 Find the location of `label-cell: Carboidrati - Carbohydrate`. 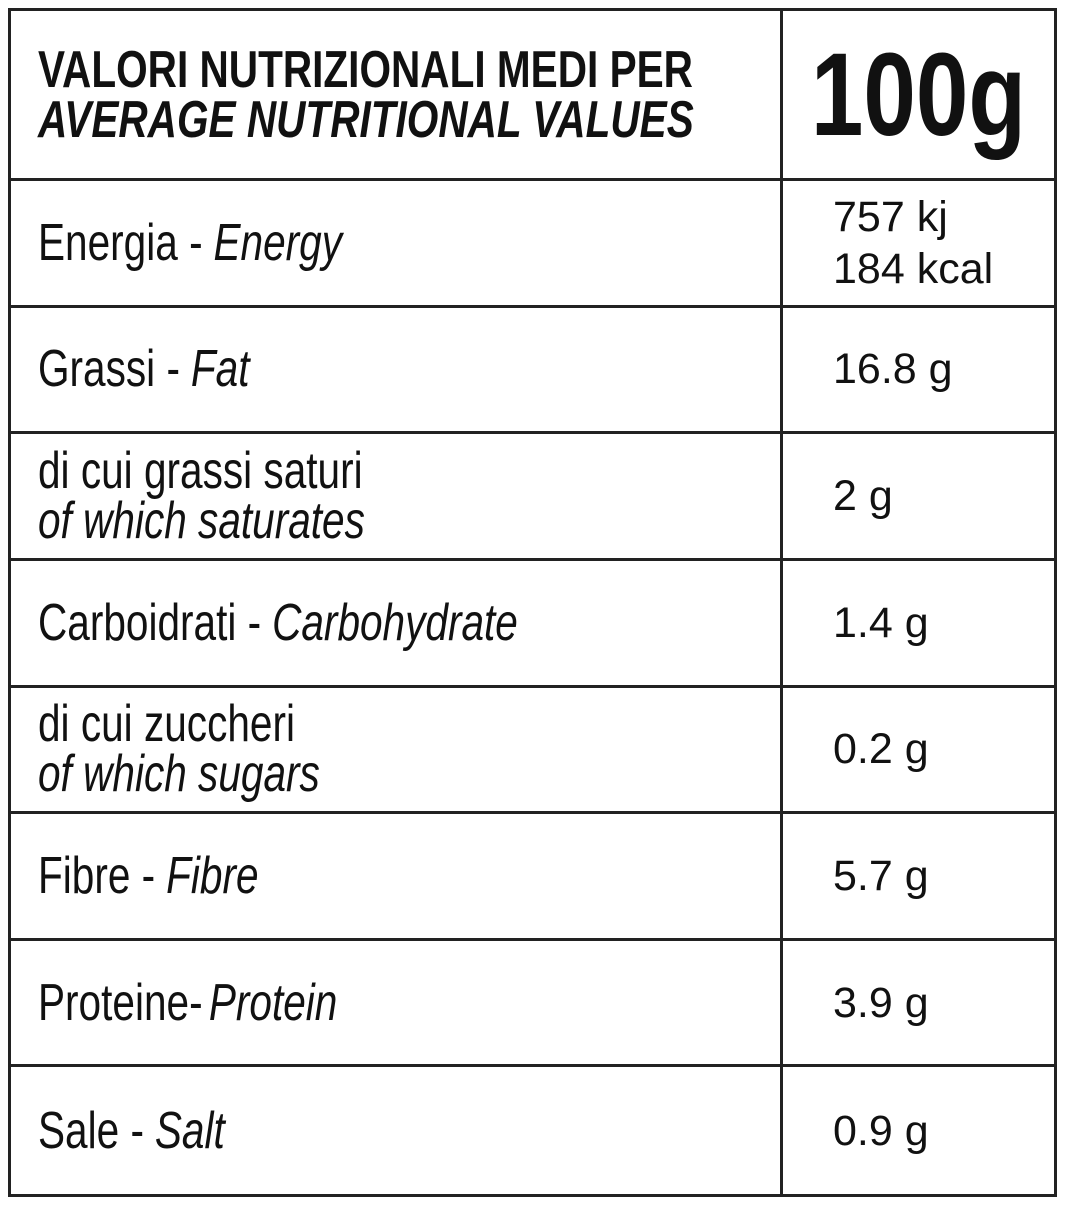

label-cell: Carboidrati - Carbohydrate is located at coordinates (408, 623).